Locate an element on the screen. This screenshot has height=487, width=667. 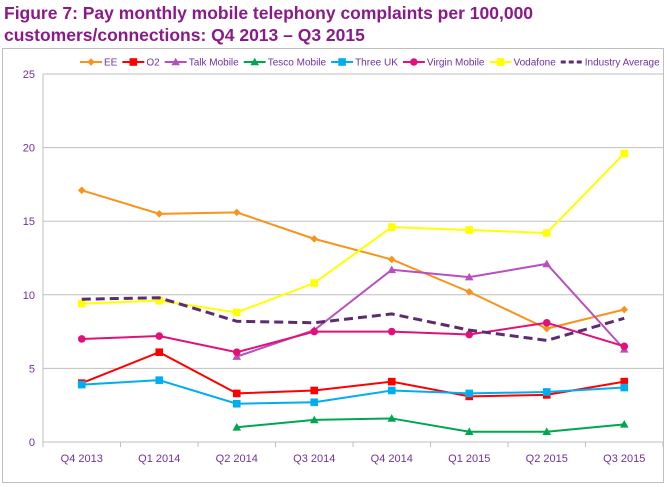
legend-item-tesco-mobile: Tesco Mobile is located at coordinates (285, 63).